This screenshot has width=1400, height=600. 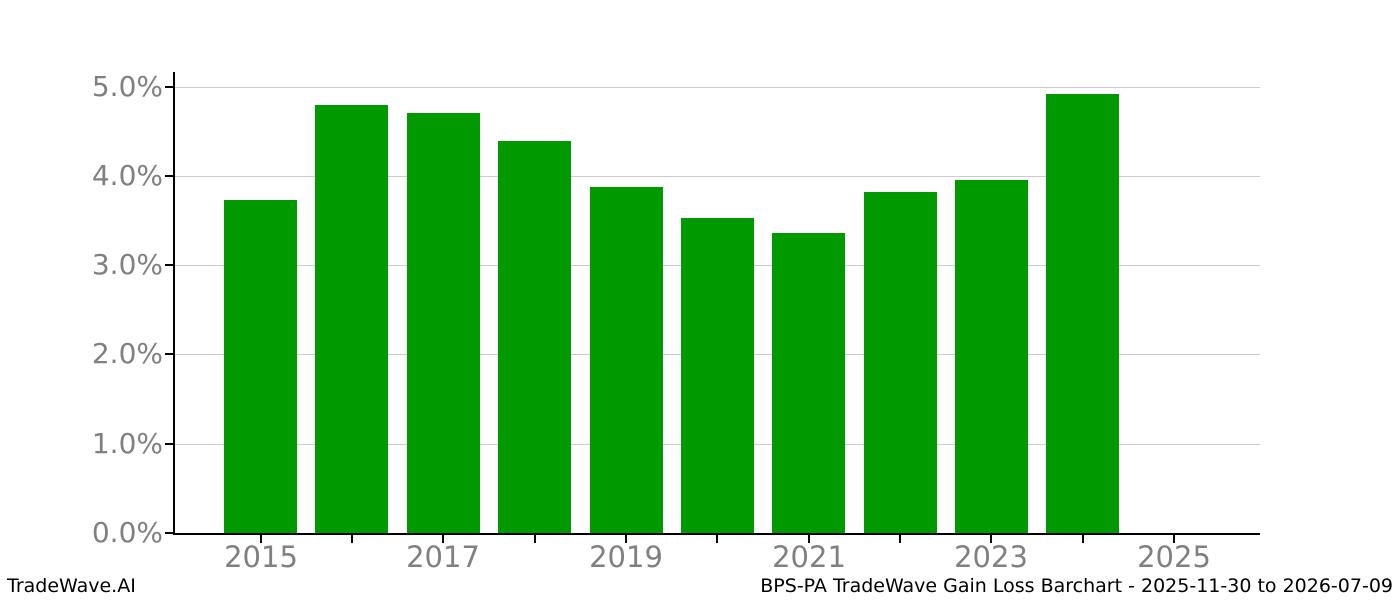 I want to click on bar-2024, so click(x=1082, y=313).